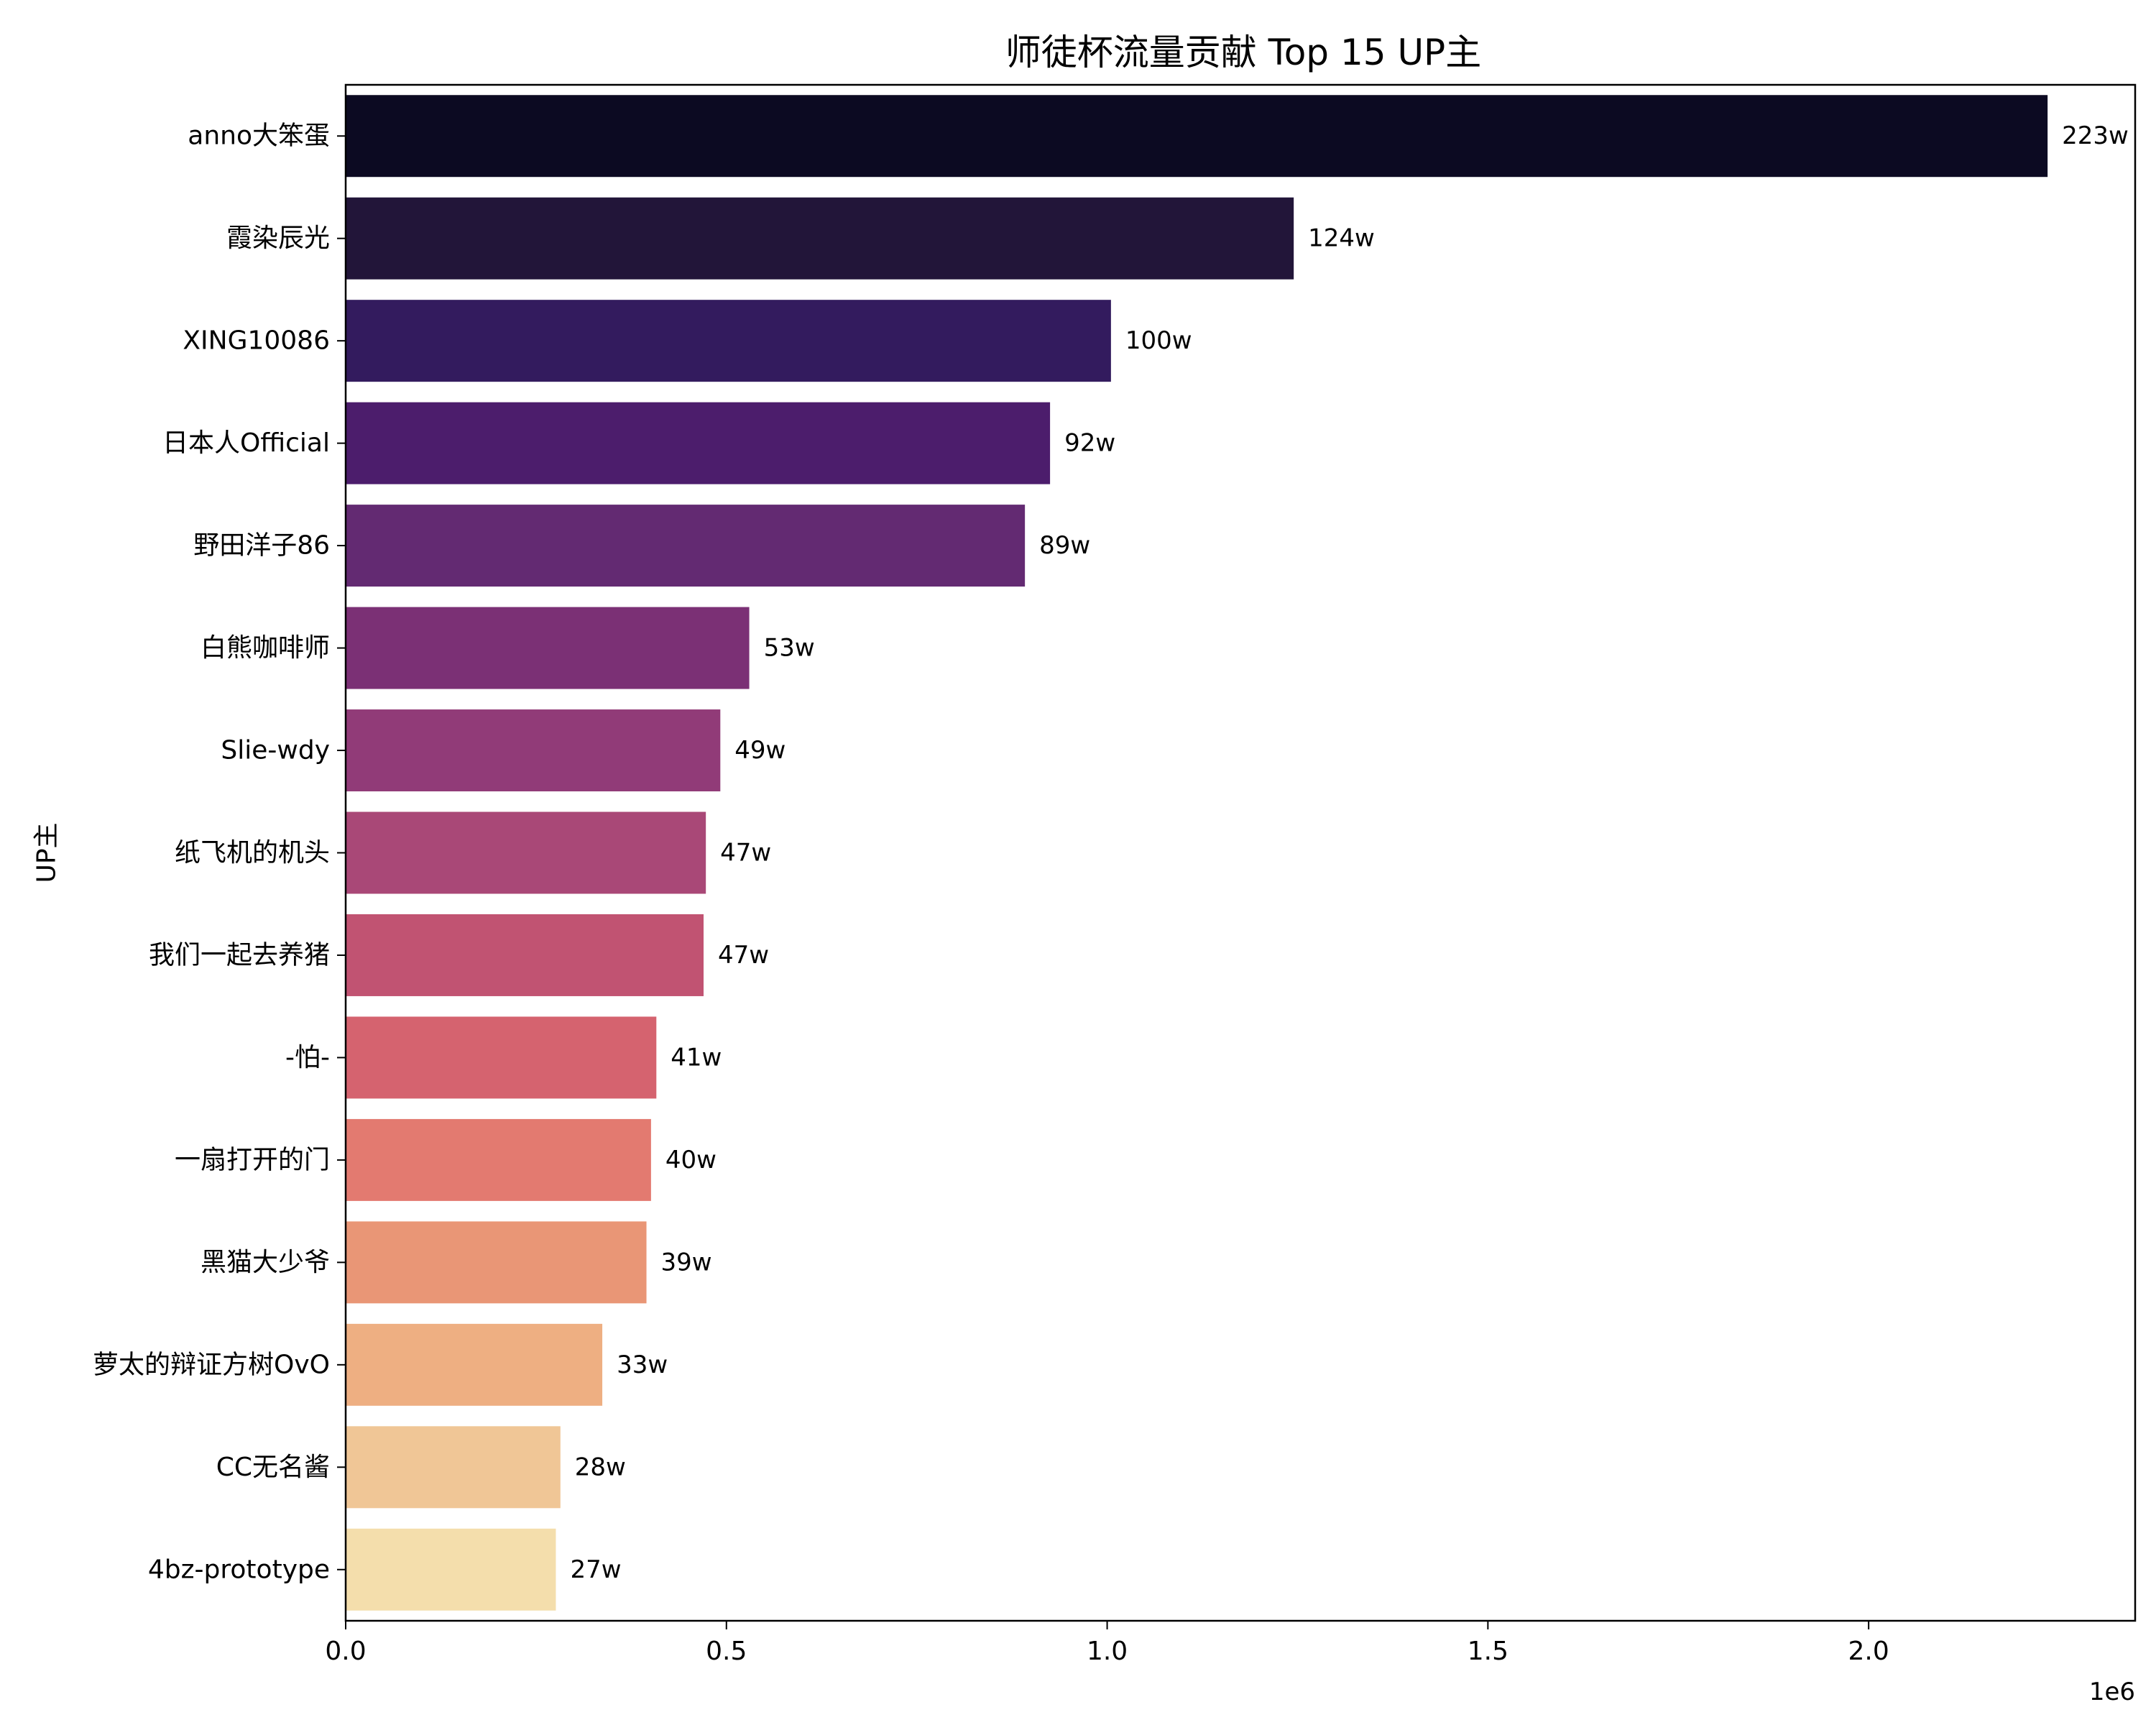 The height and width of the screenshot is (1725, 2156). What do you see at coordinates (239, 1569) in the screenshot?
I see `y-tick-label: 4bz-prototype` at bounding box center [239, 1569].